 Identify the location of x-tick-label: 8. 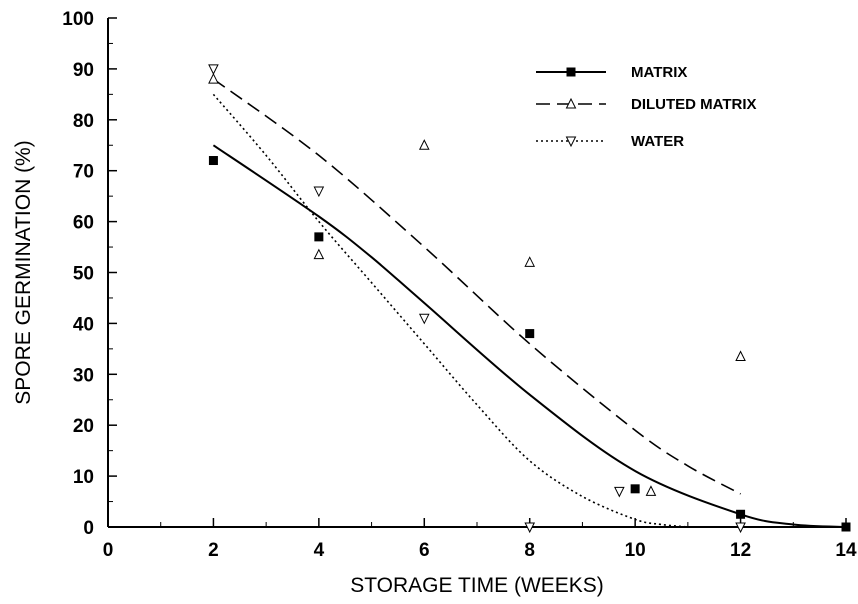
(529, 550).